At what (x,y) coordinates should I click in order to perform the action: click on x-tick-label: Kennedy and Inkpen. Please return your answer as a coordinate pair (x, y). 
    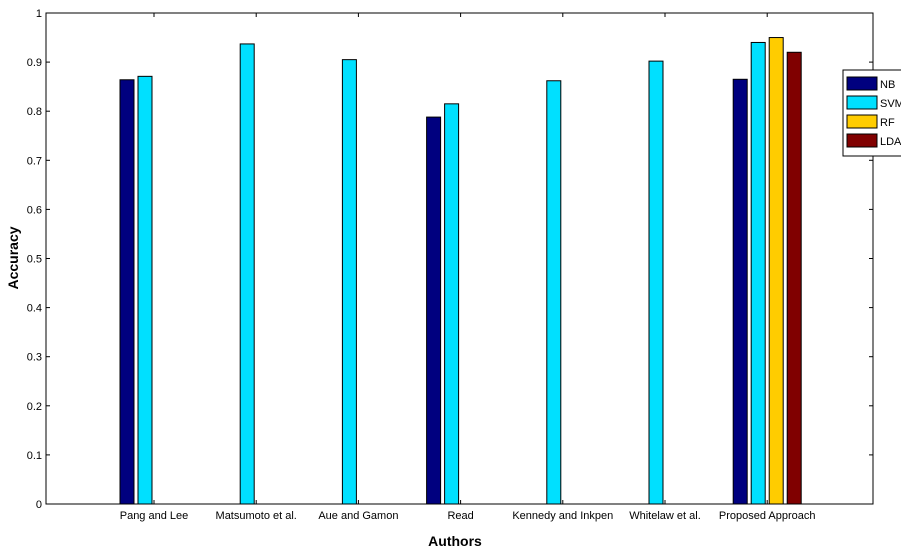
    Looking at the image, I should click on (562, 516).